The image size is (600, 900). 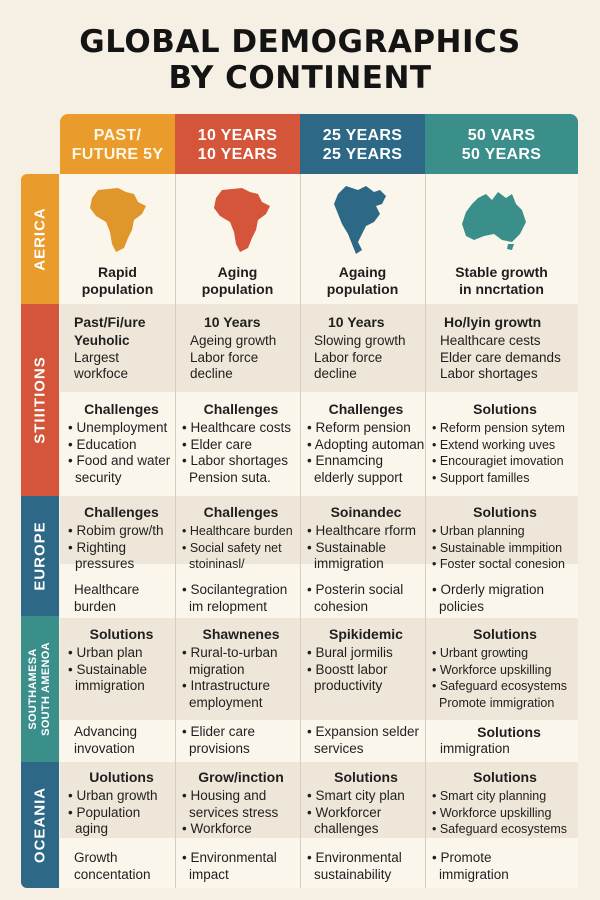 I want to click on cell-line: • Urban planning, so click(x=478, y=531).